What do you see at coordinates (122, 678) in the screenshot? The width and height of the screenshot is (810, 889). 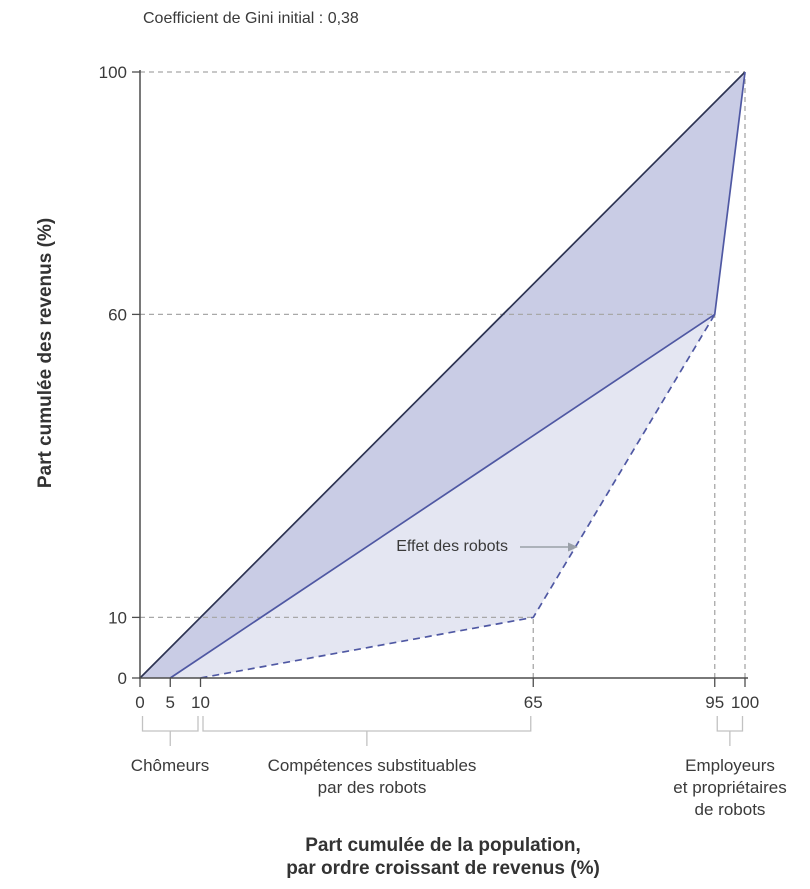 I see `y-tick-label-0: 0` at bounding box center [122, 678].